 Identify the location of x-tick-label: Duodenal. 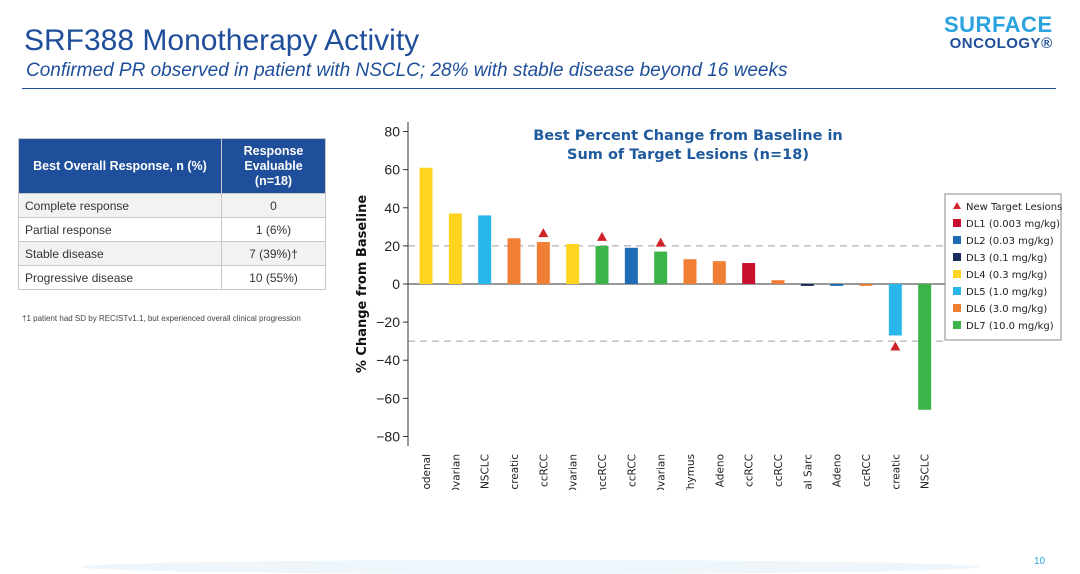
(427, 472).